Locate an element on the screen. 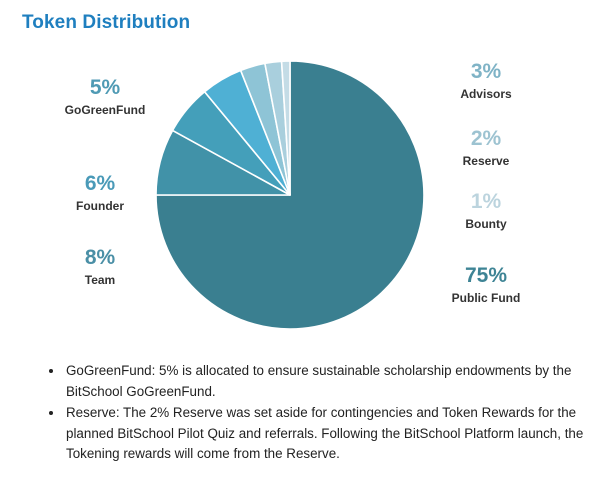 The height and width of the screenshot is (500, 593). legend-label-founder: 6% Founder is located at coordinates (100, 193).